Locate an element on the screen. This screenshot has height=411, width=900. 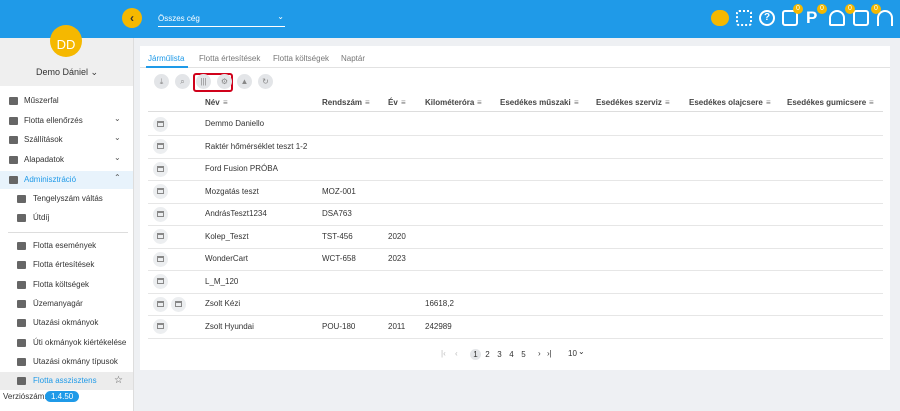
menu-item: Szállítások is located at coordinates (43, 140).